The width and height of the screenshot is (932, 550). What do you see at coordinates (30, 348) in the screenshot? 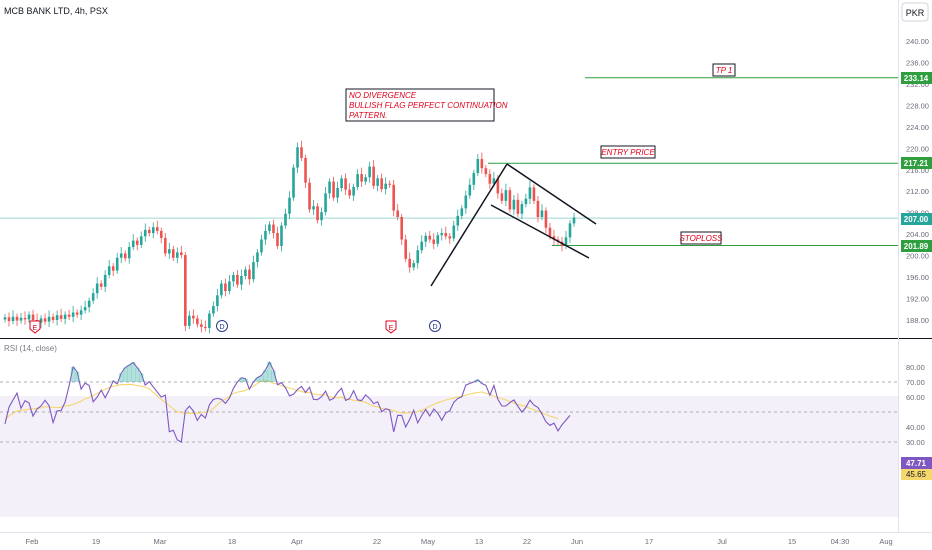
I see `rsi-title: RSI (14, close)` at bounding box center [30, 348].